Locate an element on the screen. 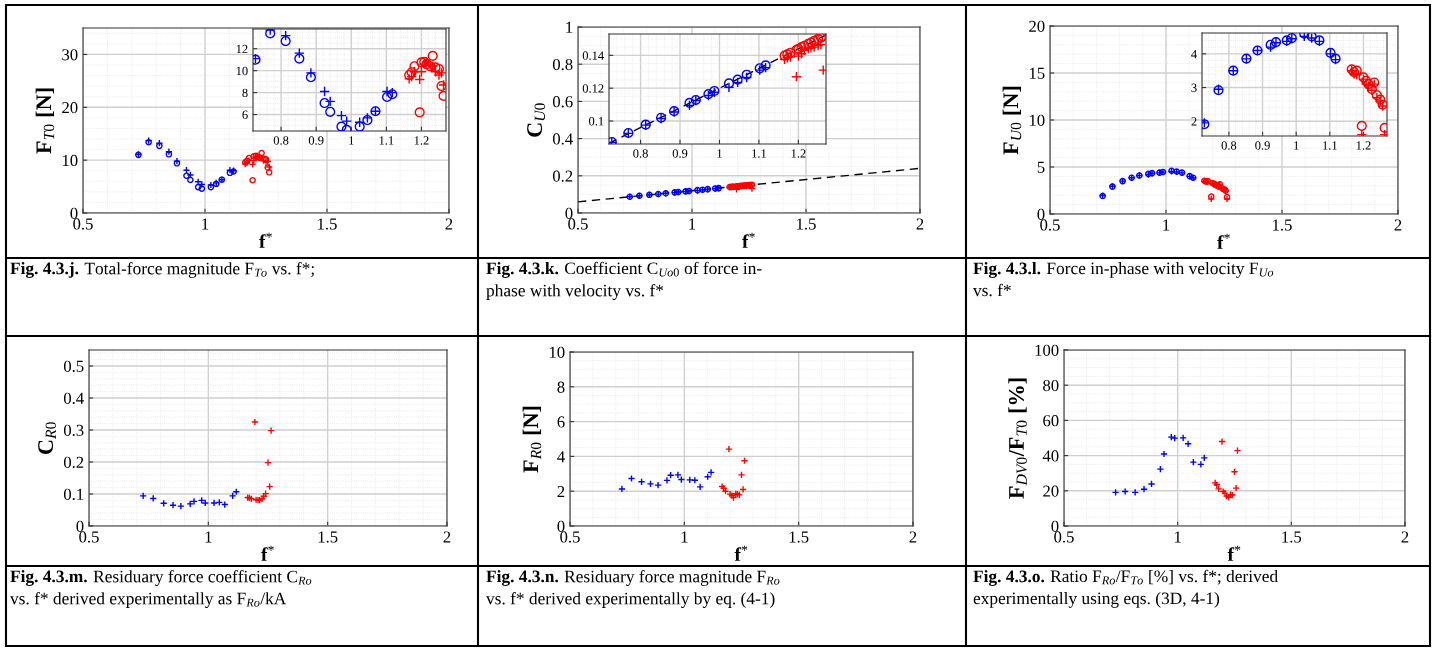 The width and height of the screenshot is (1434, 650). caption: Fig. 4.3.j. is located at coordinates (44, 270).